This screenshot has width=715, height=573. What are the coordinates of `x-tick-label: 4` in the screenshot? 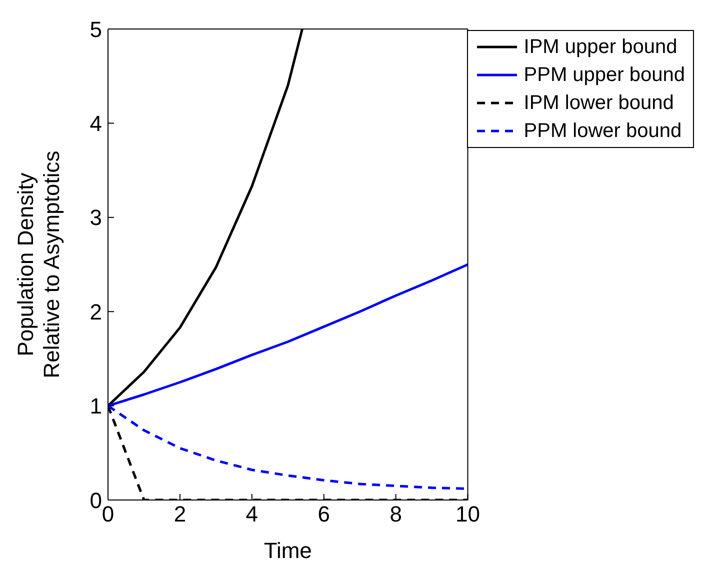 It's located at (252, 514).